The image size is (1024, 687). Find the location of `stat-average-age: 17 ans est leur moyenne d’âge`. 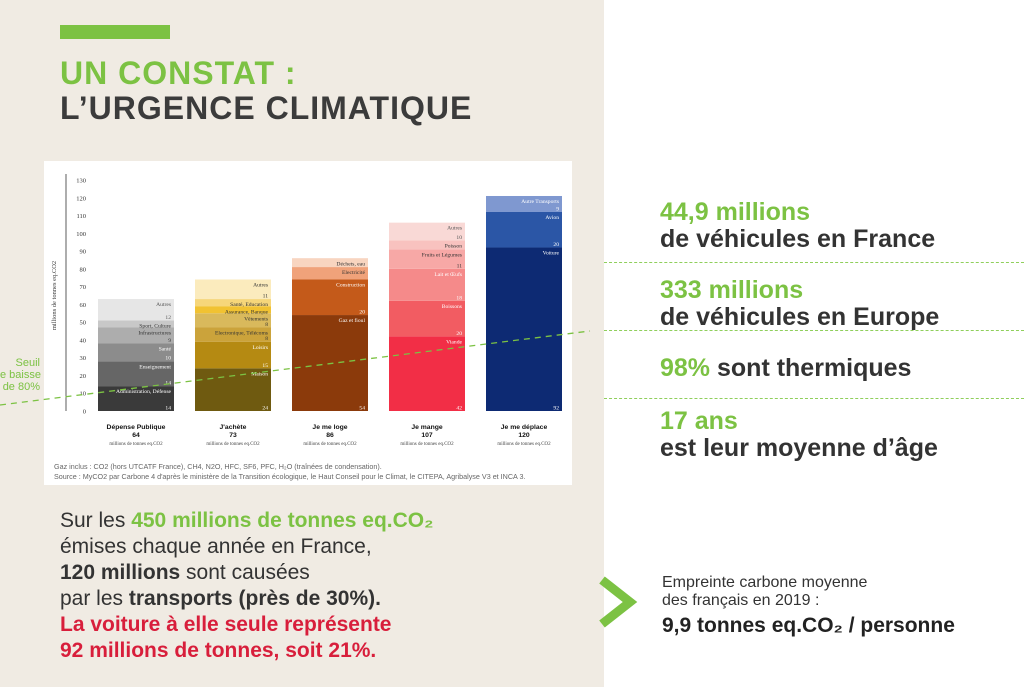

stat-average-age: 17 ans est leur moyenne d’âge is located at coordinates (799, 435).